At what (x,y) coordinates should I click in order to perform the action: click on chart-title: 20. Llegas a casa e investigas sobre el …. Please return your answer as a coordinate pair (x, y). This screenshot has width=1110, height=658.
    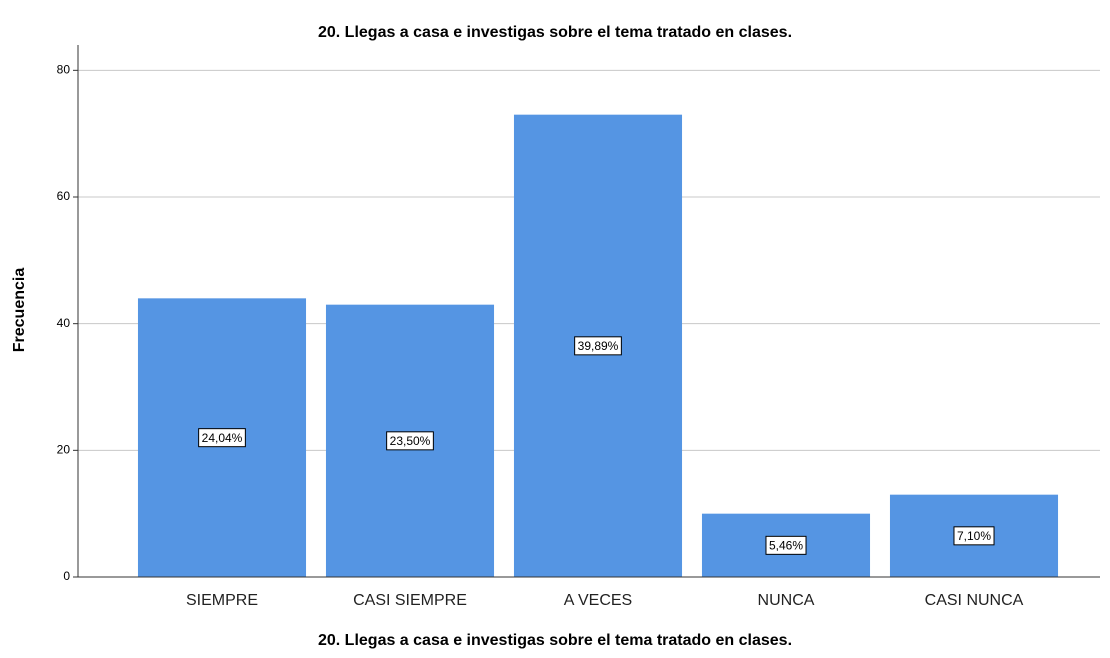
    Looking at the image, I should click on (555, 32).